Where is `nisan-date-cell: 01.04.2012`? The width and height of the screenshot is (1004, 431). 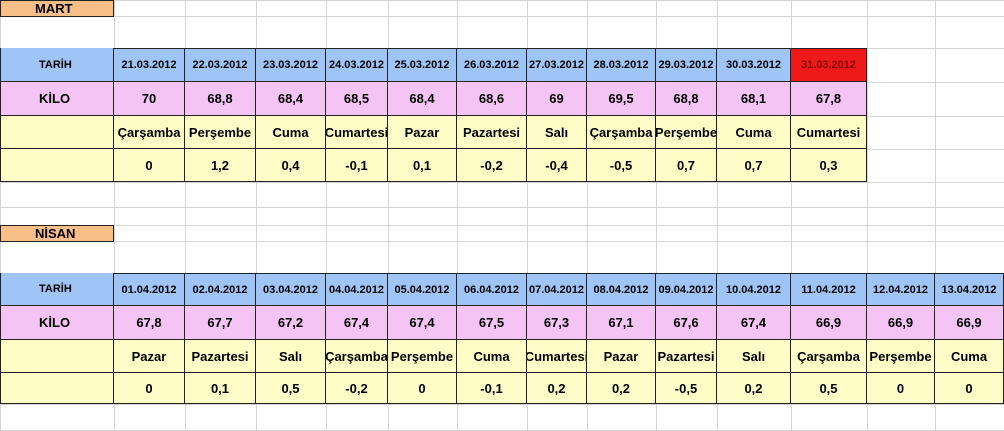
nisan-date-cell: 01.04.2012 is located at coordinates (149, 289).